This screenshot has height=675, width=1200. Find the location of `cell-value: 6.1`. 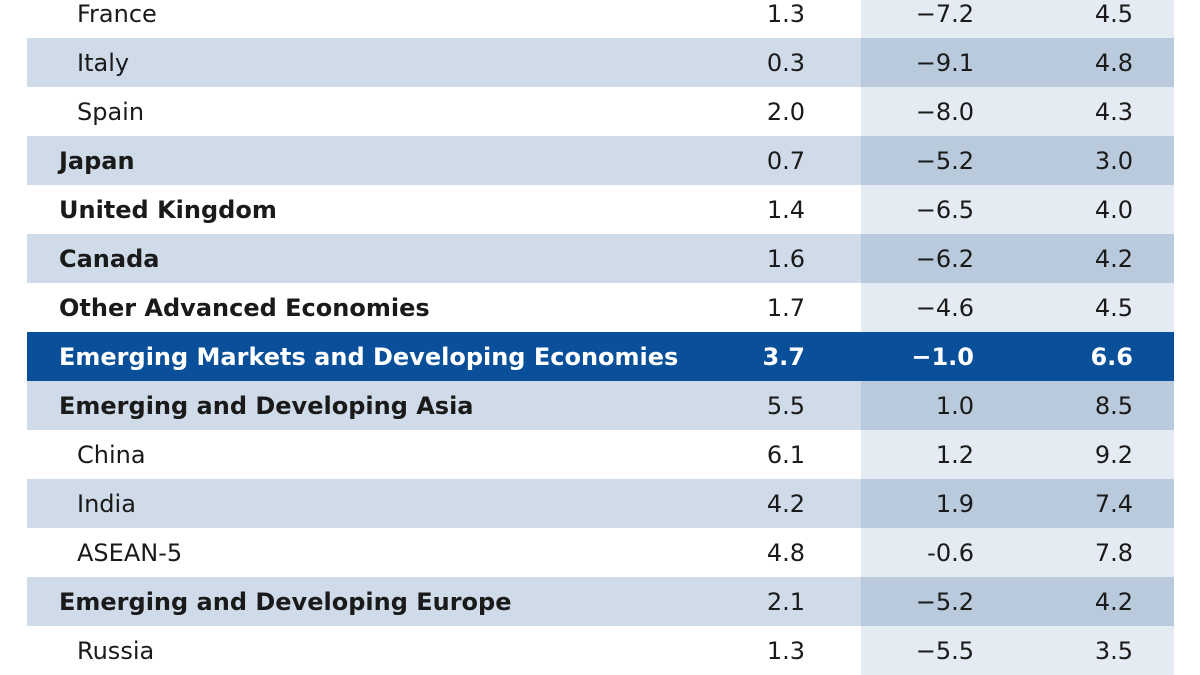

cell-value: 6.1 is located at coordinates (785, 454).